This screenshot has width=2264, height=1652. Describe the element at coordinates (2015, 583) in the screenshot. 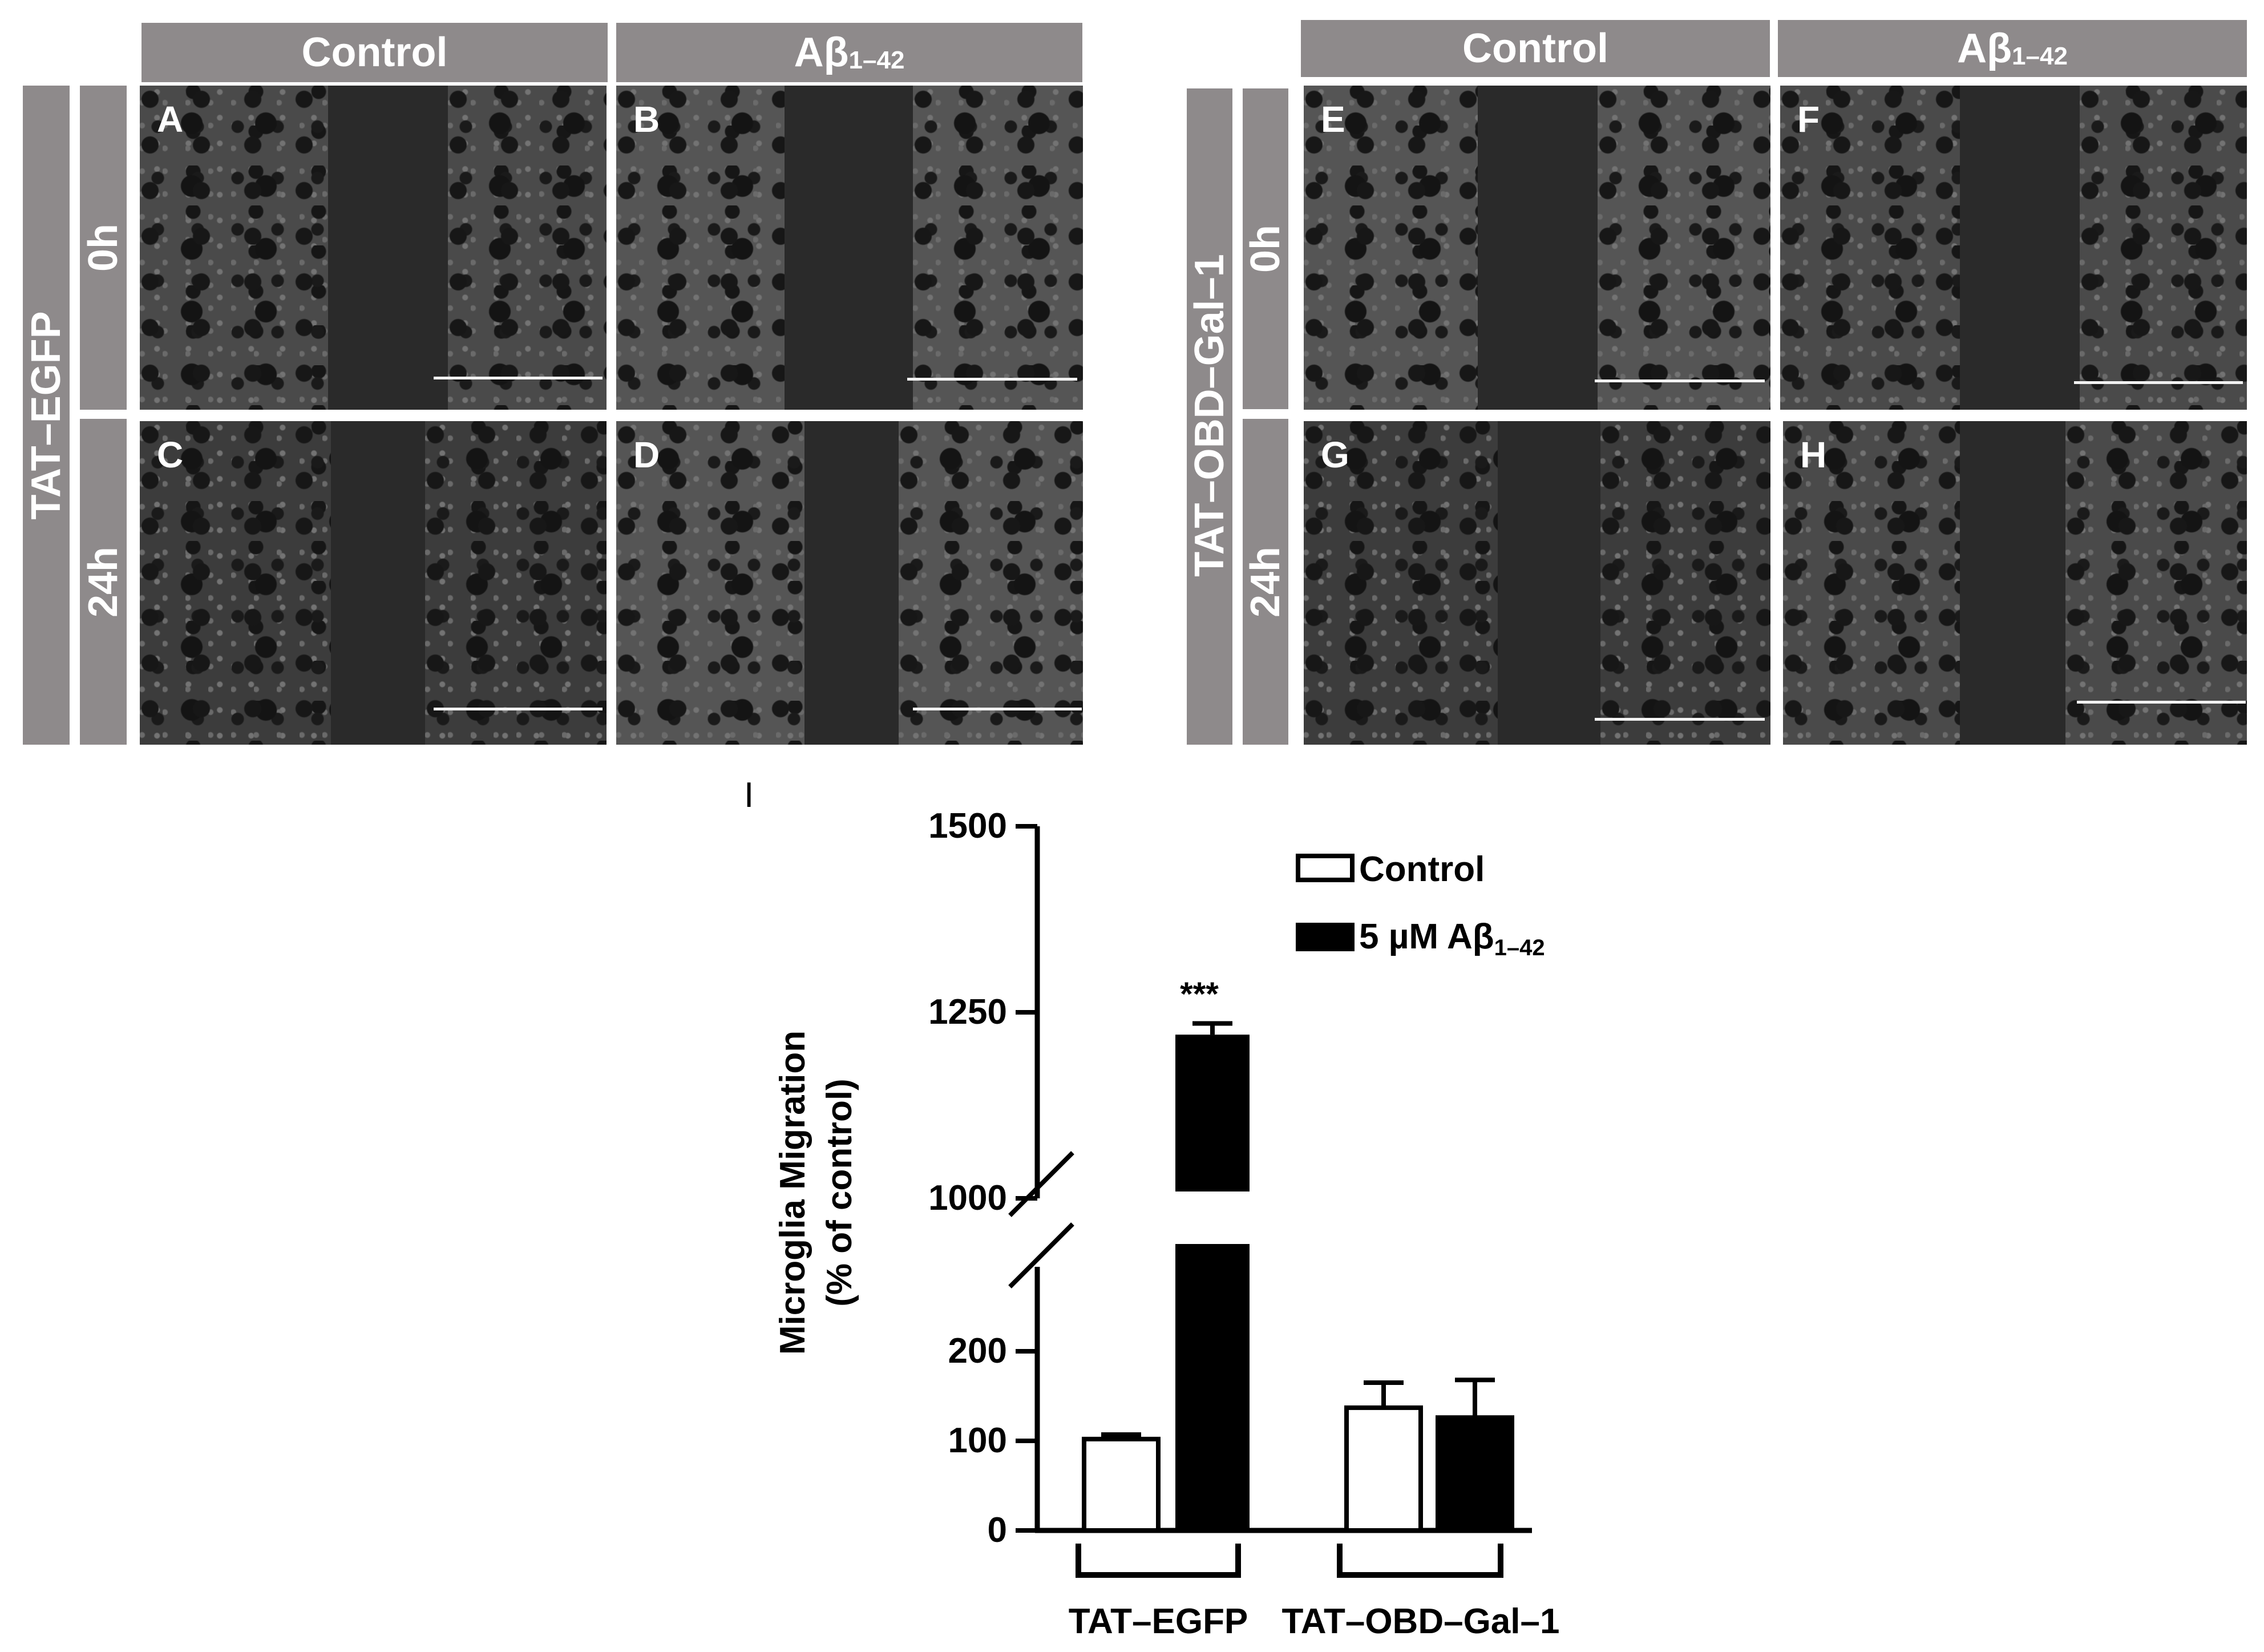

I see `micrograph-panel-h: H` at that location.